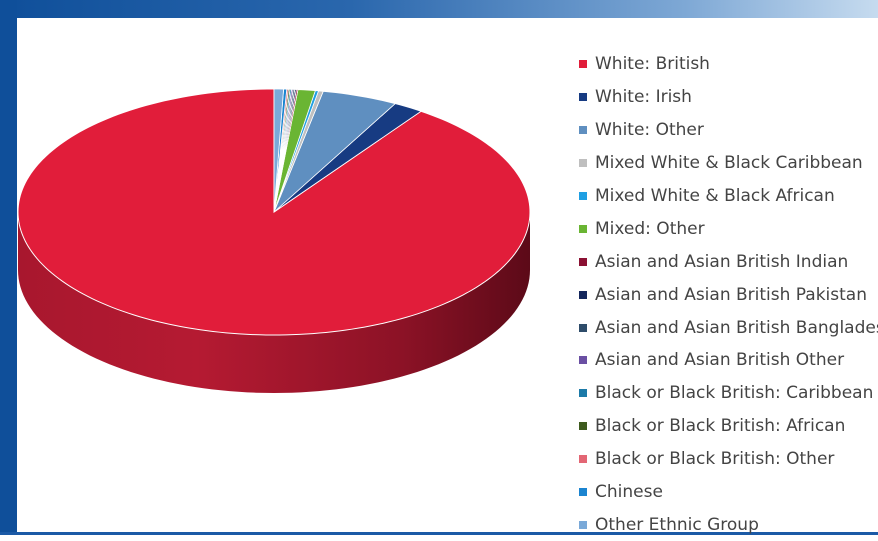 The height and width of the screenshot is (541, 878). I want to click on legend-item: Asian and Asian British Other, so click(728, 360).